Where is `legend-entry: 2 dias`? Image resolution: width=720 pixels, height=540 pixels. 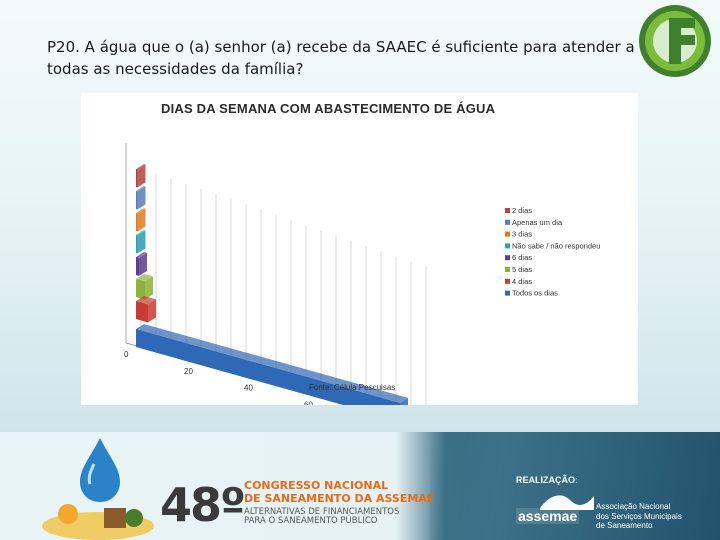 legend-entry: 2 dias is located at coordinates (522, 210).